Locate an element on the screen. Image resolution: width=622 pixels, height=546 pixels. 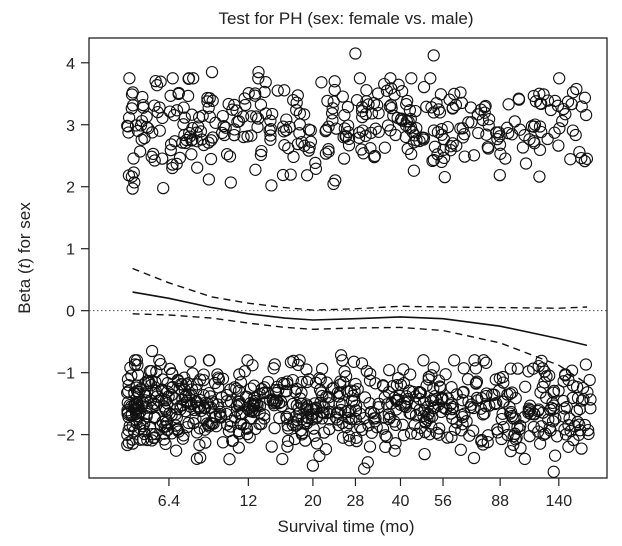
y-tick-label: 2 is located at coordinates (70, 188).